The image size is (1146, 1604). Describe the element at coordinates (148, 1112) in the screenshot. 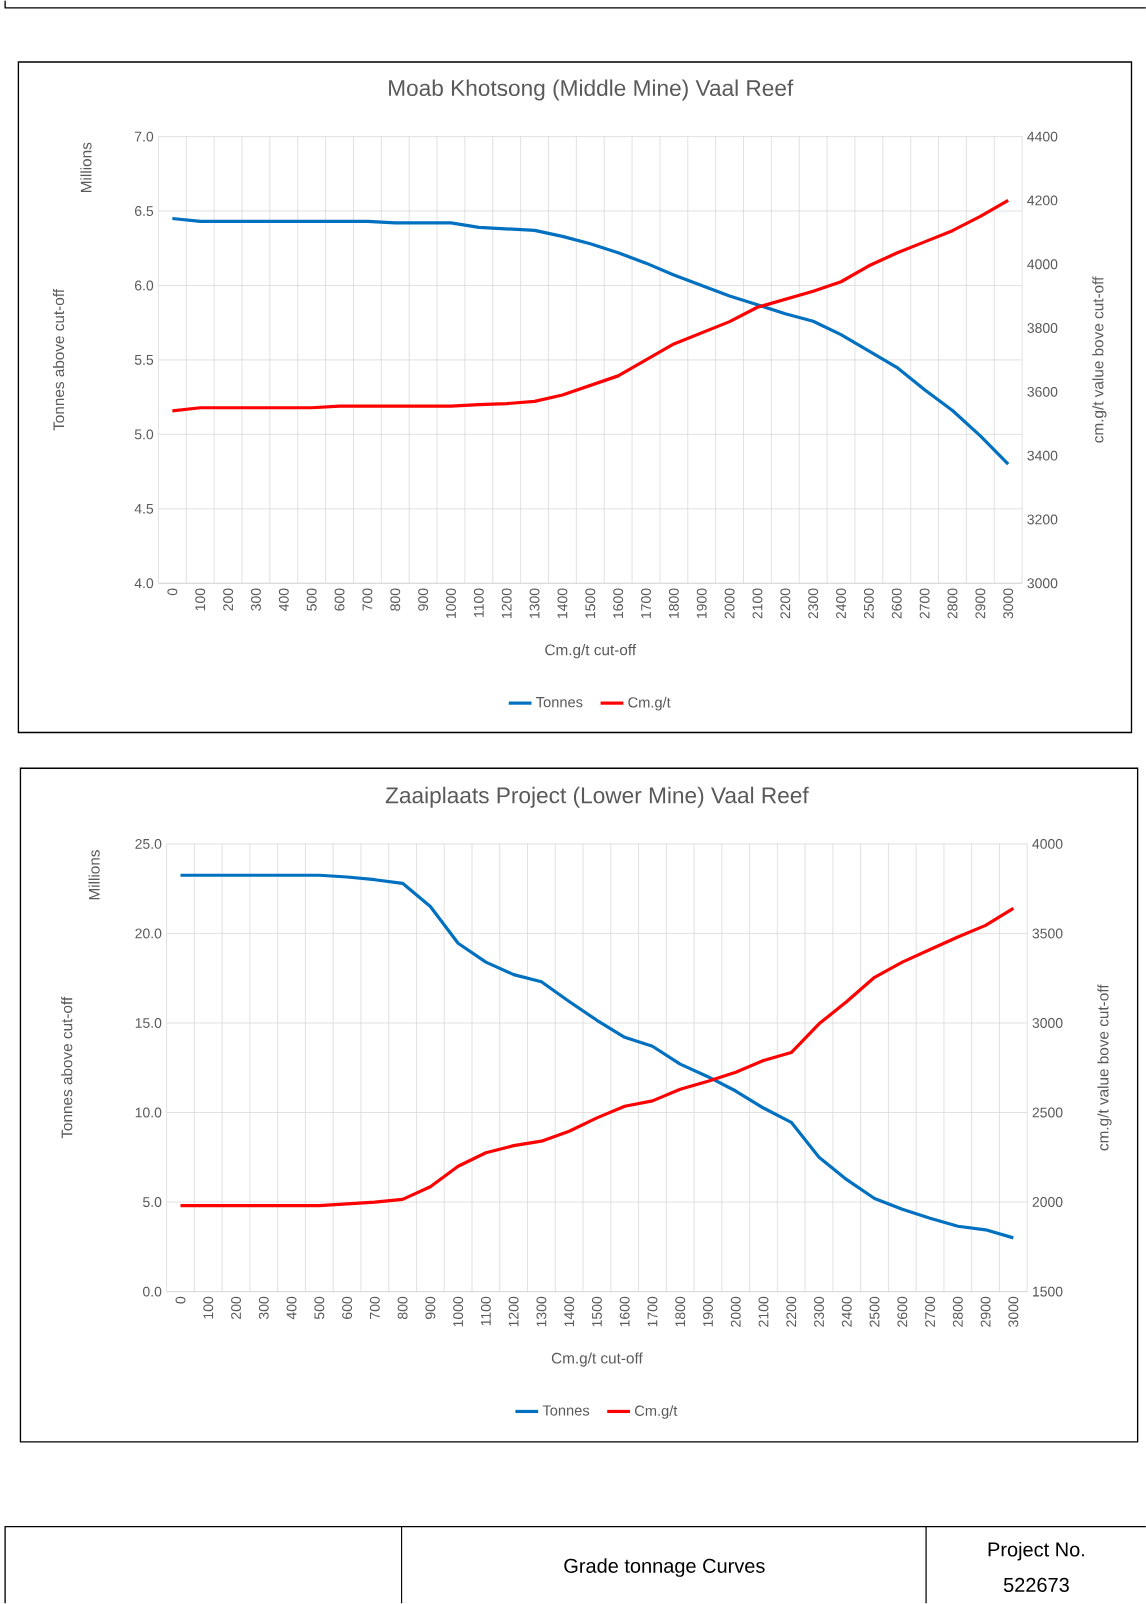

I see `y-tick-label: 10.0` at that location.